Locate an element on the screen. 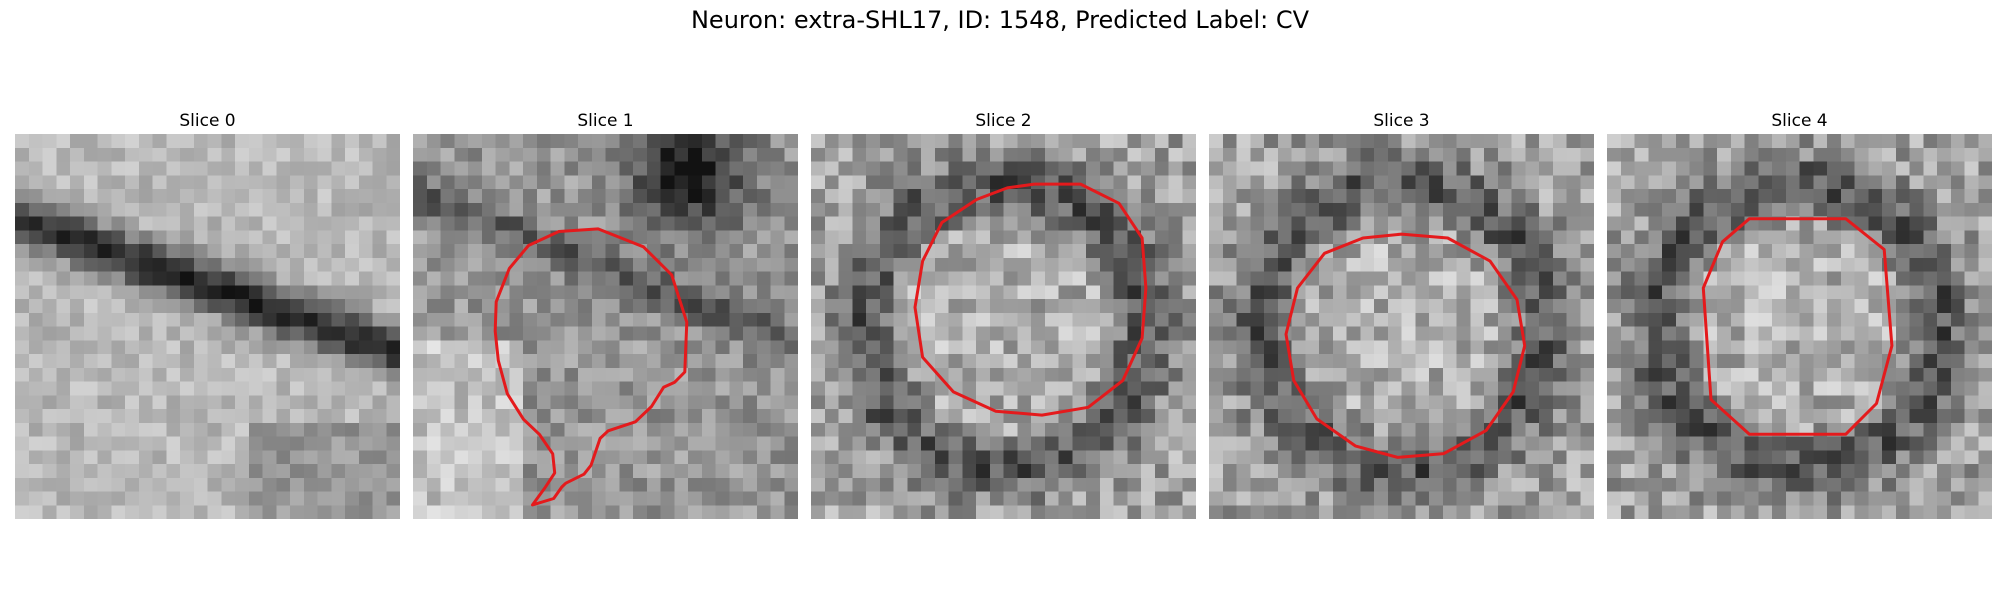 The image size is (2000, 600). slice-panel-1: Slice 1 is located at coordinates (605, 313).